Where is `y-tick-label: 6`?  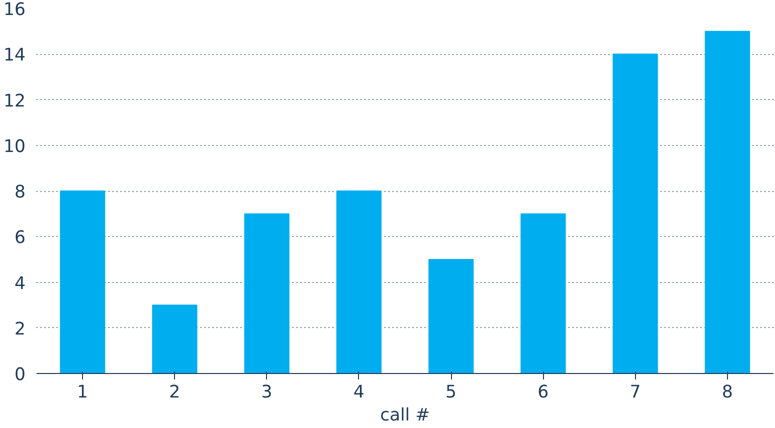
y-tick-label: 6 is located at coordinates (20, 238).